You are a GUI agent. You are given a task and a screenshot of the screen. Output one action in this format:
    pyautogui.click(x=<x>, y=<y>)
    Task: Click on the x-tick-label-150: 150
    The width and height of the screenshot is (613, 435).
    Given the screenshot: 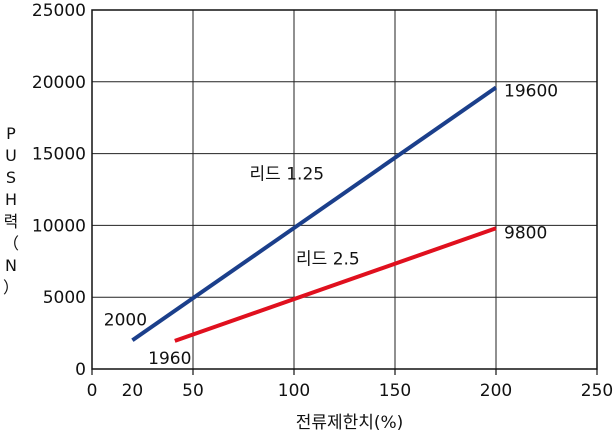 What is the action you would take?
    pyautogui.click(x=395, y=391)
    